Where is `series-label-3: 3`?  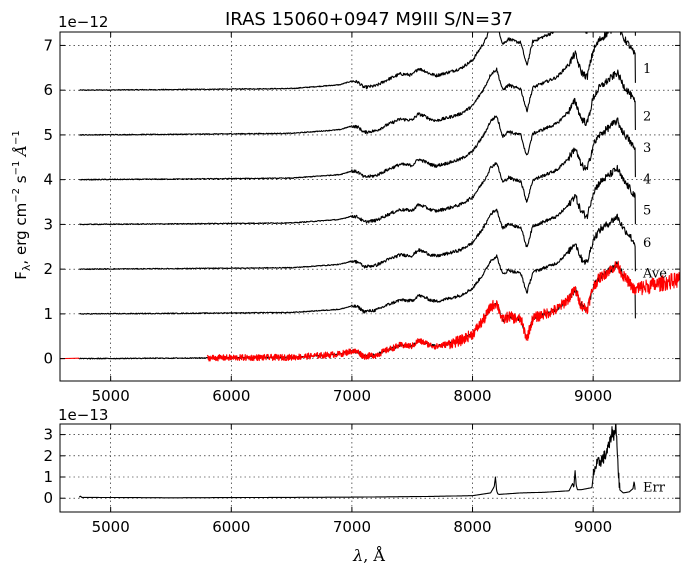
series-label-3: 3 is located at coordinates (647, 148).